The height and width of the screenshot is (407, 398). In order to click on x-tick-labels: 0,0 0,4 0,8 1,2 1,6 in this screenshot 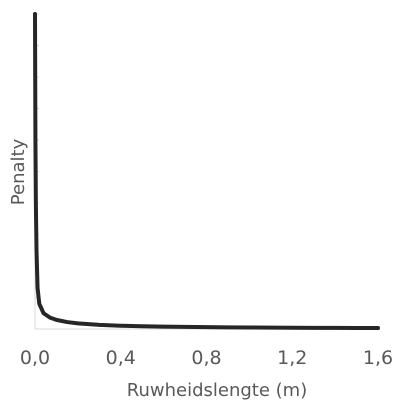, I will do `click(206, 358)`.